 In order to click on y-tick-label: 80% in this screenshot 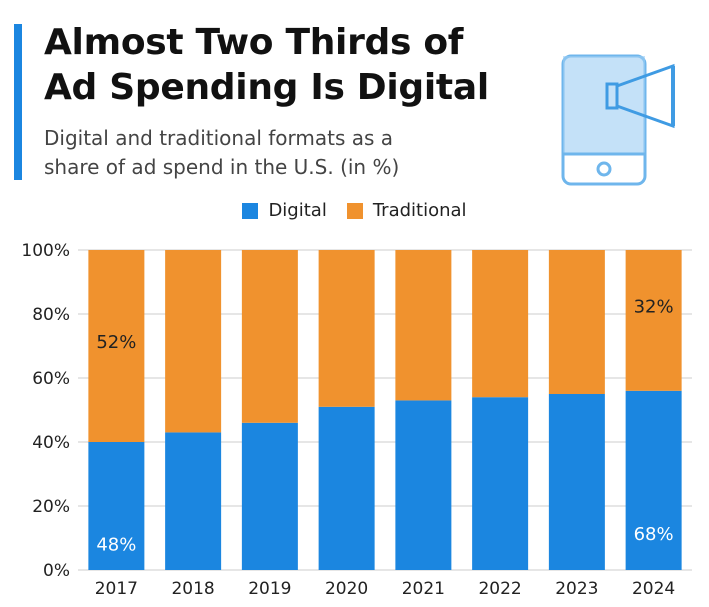, I will do `click(51, 315)`.